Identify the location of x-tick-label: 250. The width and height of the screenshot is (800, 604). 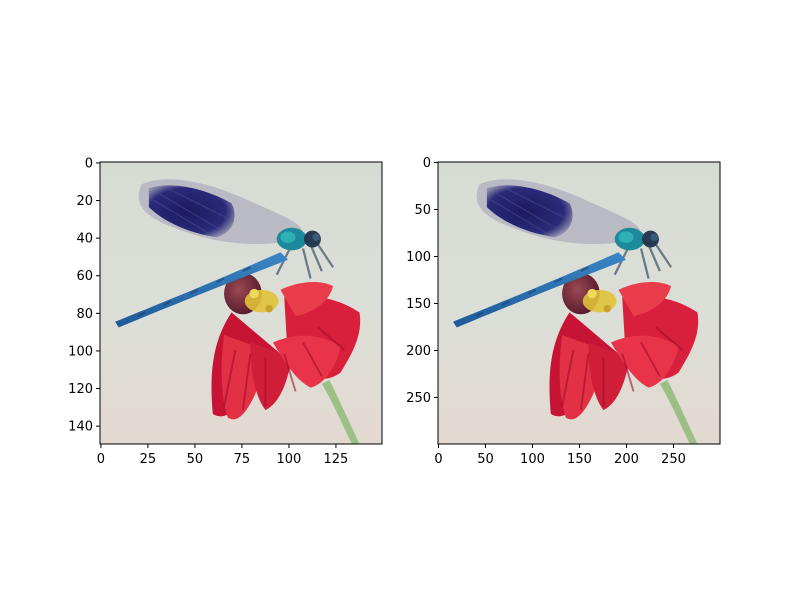
(673, 459).